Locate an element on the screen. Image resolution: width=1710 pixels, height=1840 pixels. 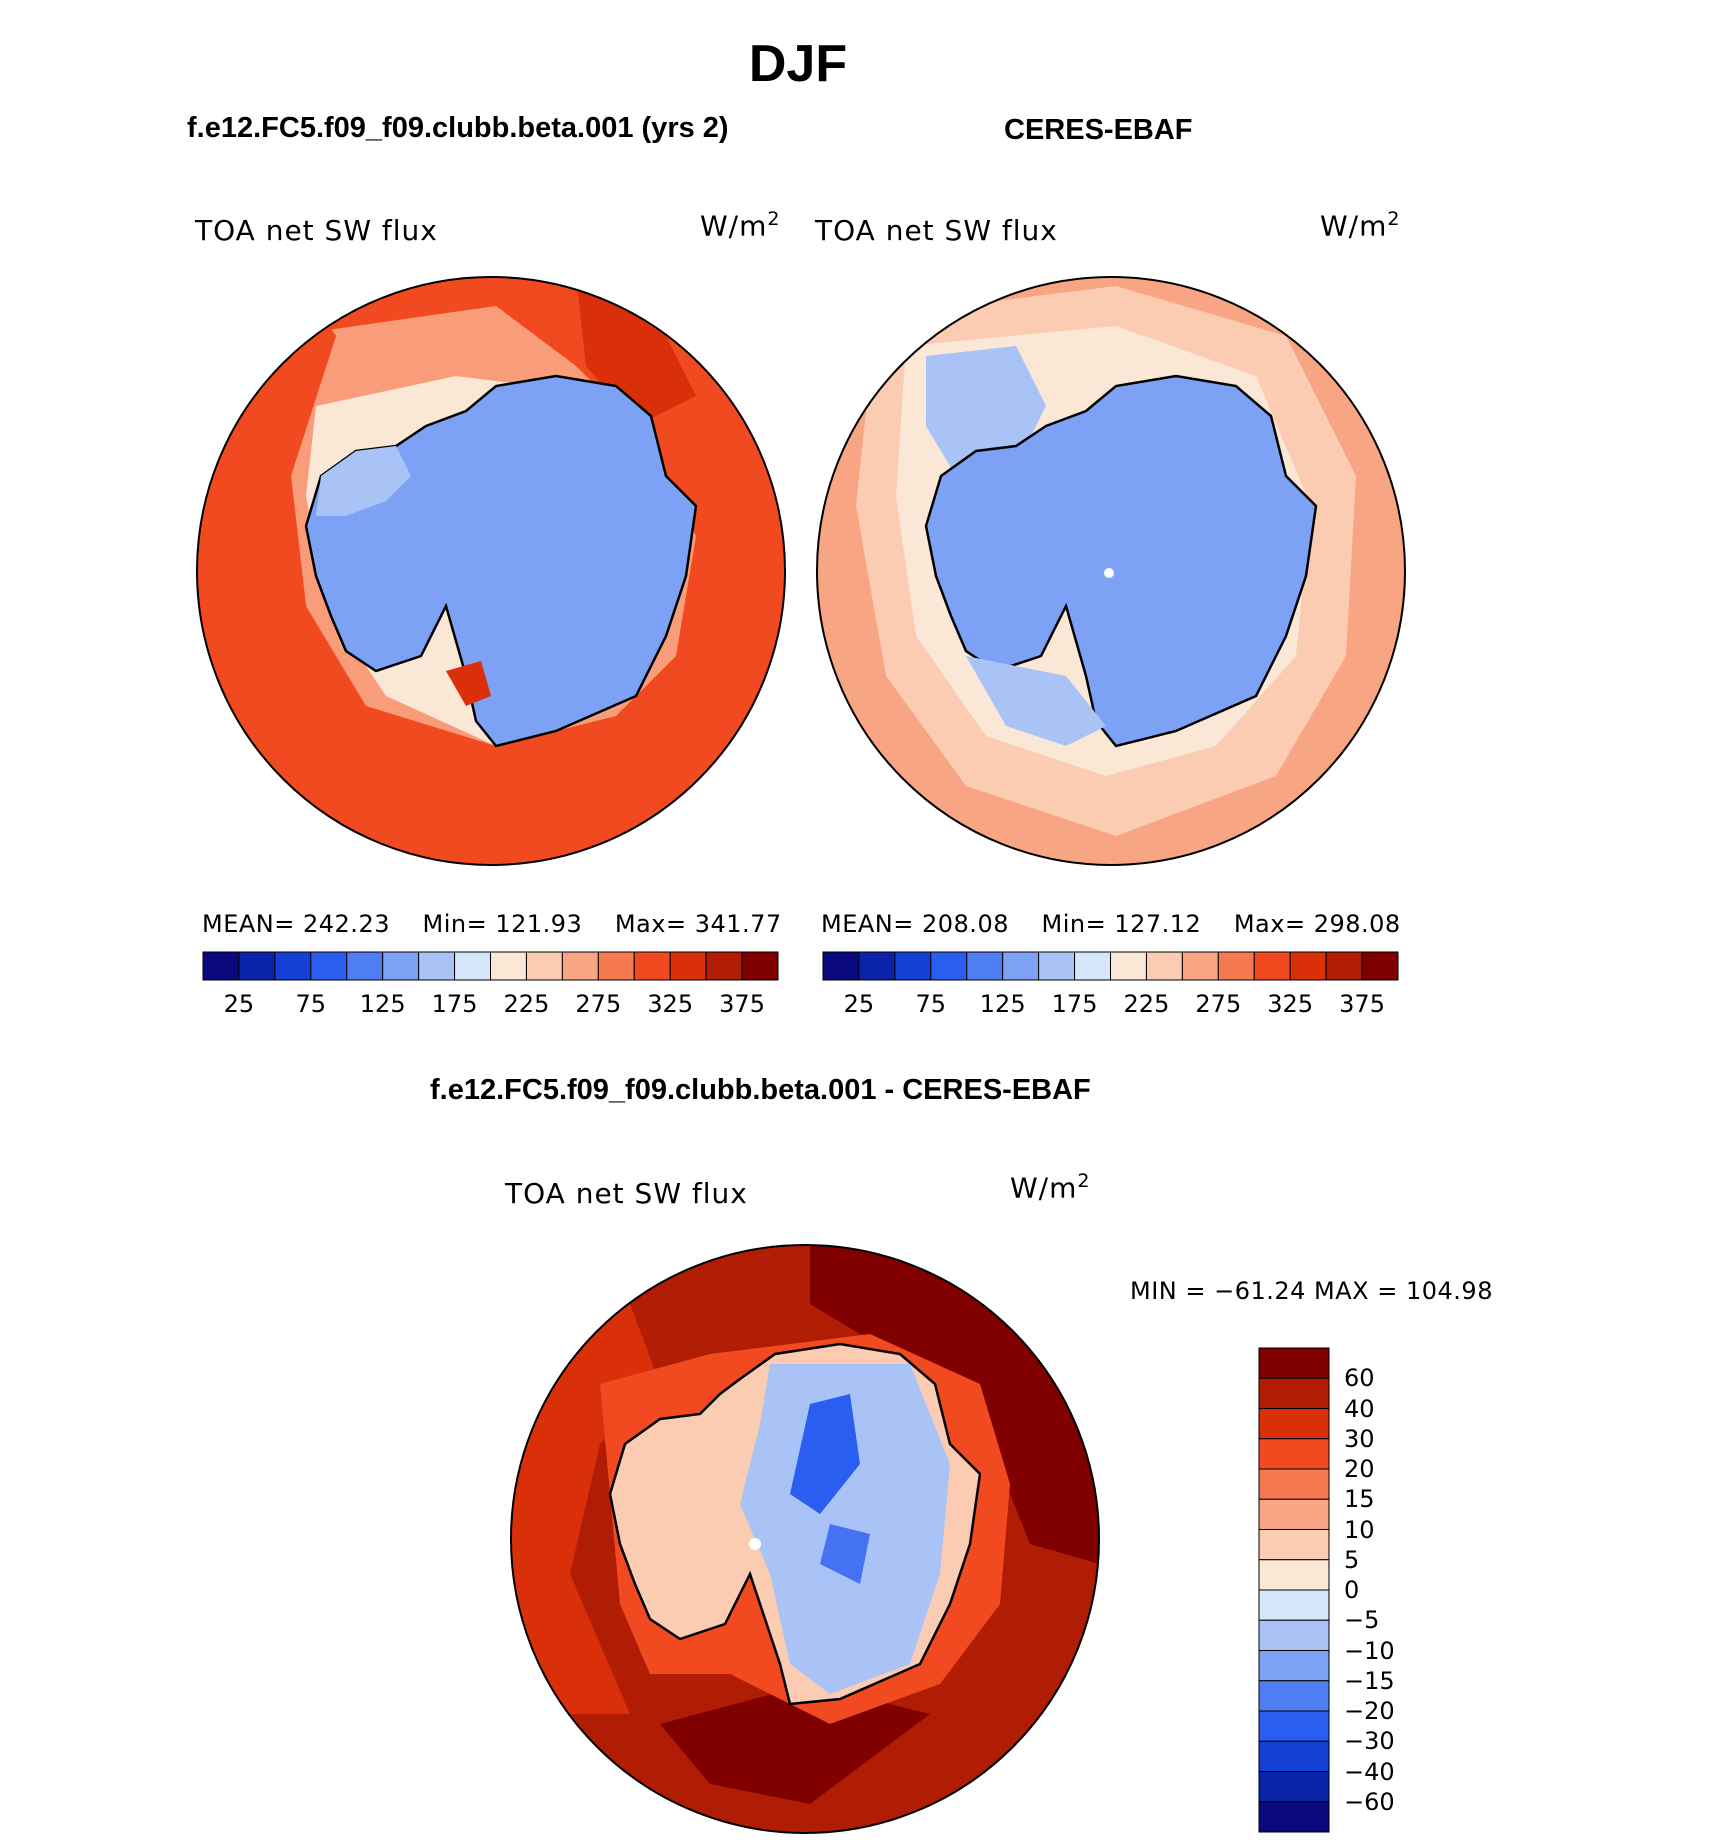
model-stats: MEAN= 242.23 Min= 121.93 Max= 341.77 is located at coordinates (492, 924).